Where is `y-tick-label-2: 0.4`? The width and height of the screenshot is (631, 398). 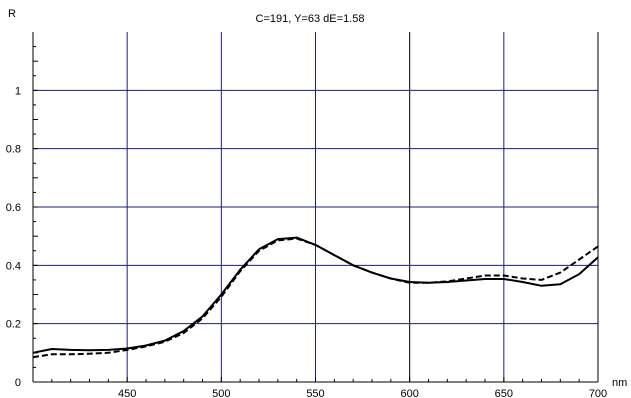 y-tick-label-2: 0.4 is located at coordinates (13, 266).